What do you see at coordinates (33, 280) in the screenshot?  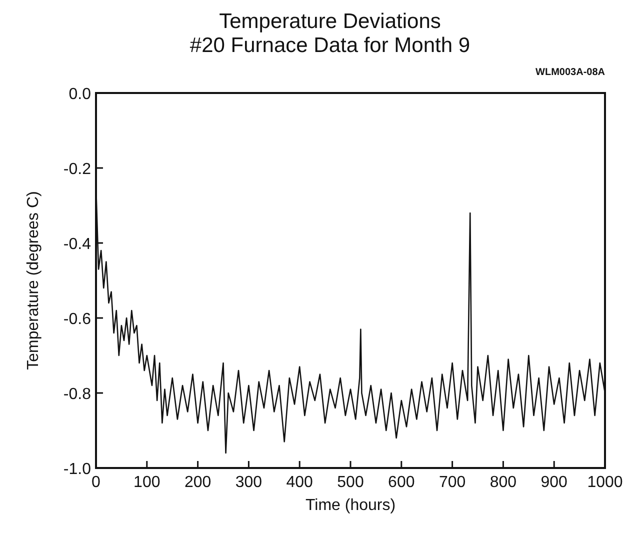 I see `y-axis-title: Temperature (degrees C)` at bounding box center [33, 280].